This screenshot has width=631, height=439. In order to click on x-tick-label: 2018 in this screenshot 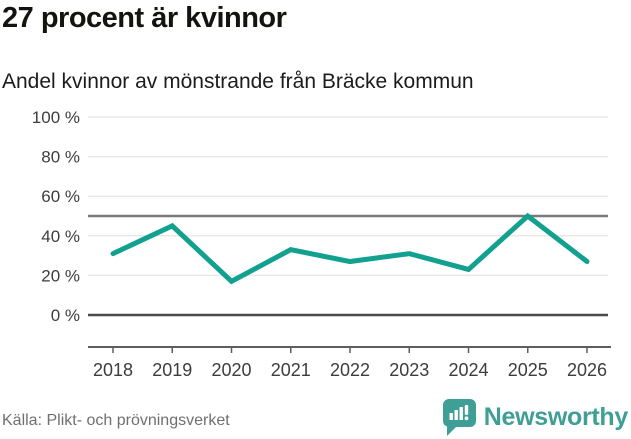, I will do `click(113, 370)`.